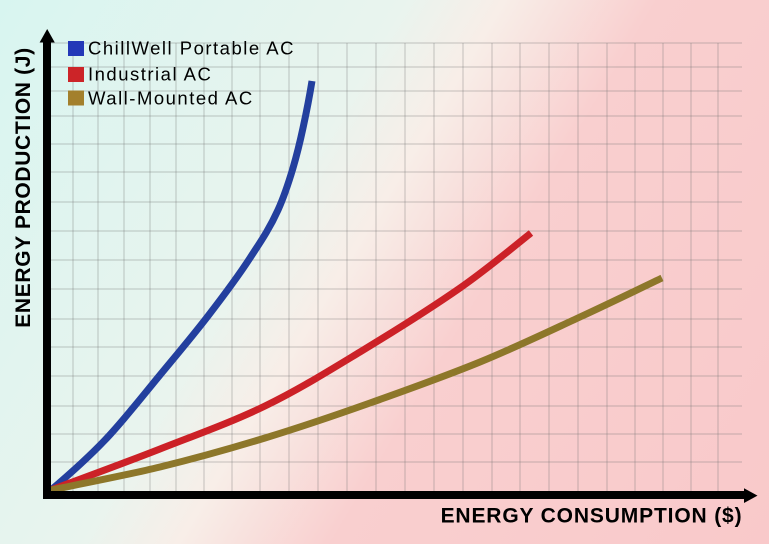 The image size is (769, 544). I want to click on svg-text: ENERGY PRODUCTION (J), so click(23, 187).